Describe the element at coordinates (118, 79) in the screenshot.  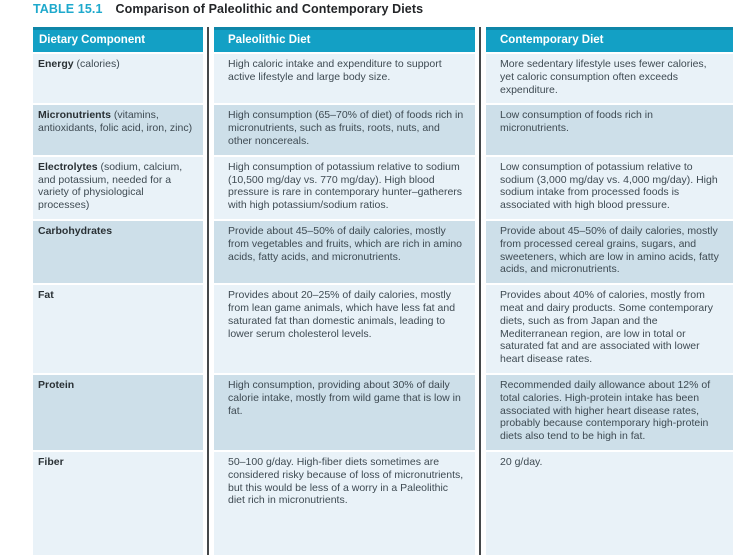
I see `energy-component-cell: Energy (calories)` at that location.